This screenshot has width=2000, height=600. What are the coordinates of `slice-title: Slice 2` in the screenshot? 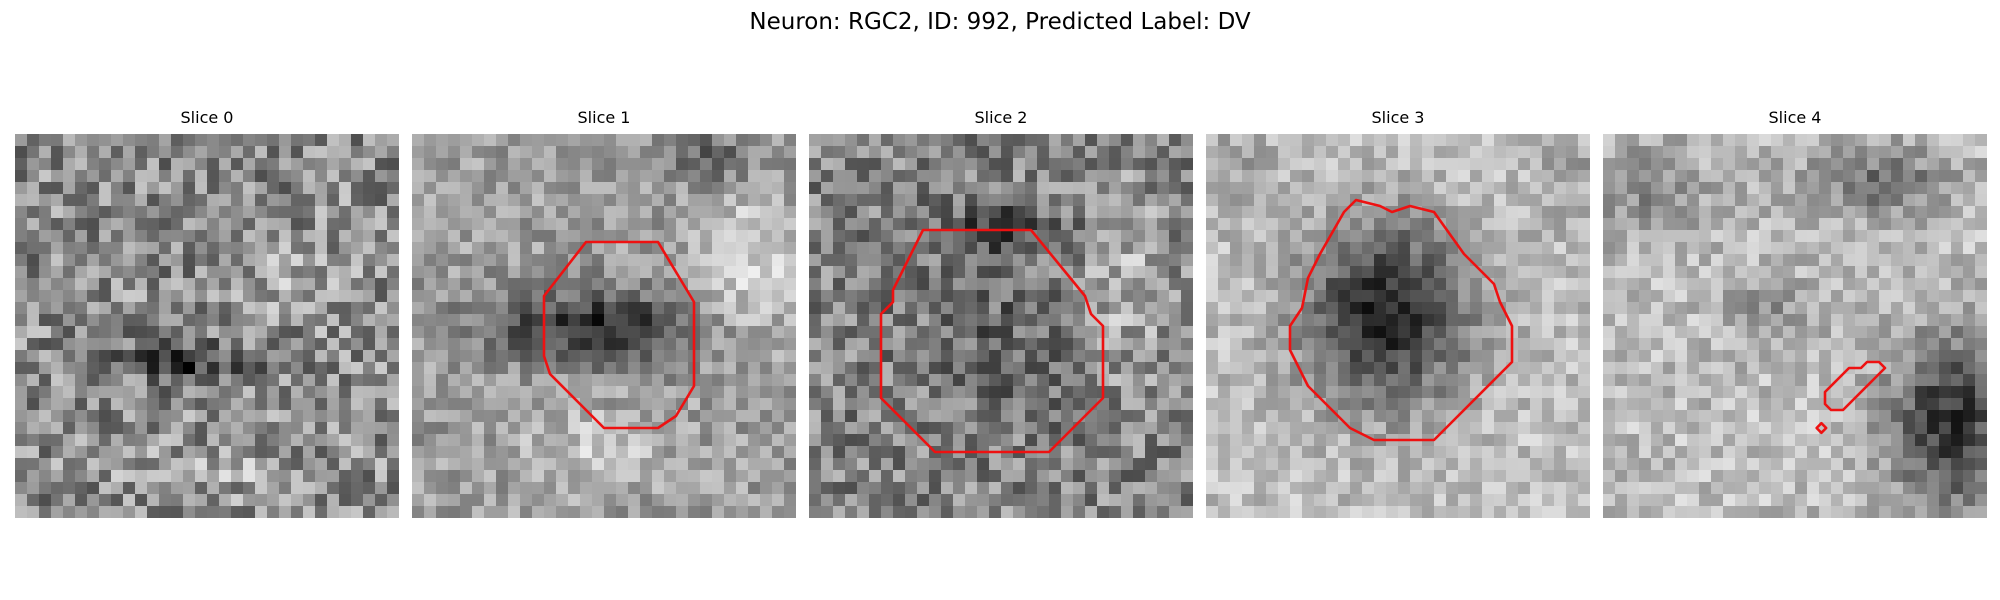 It's located at (1001, 117).